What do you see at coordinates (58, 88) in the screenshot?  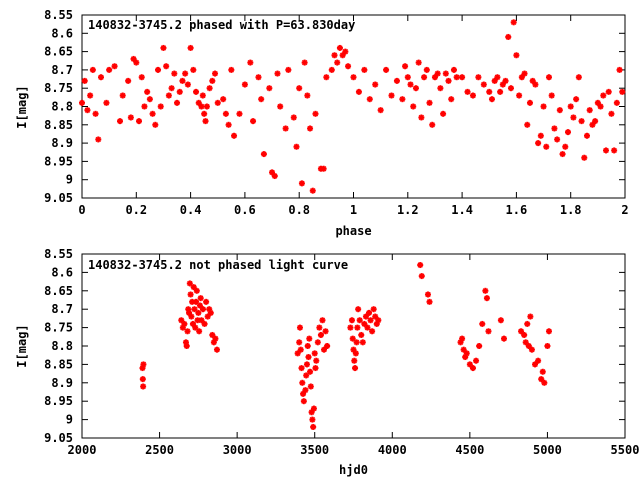 I see `y-tick-label: 8.75` at bounding box center [58, 88].